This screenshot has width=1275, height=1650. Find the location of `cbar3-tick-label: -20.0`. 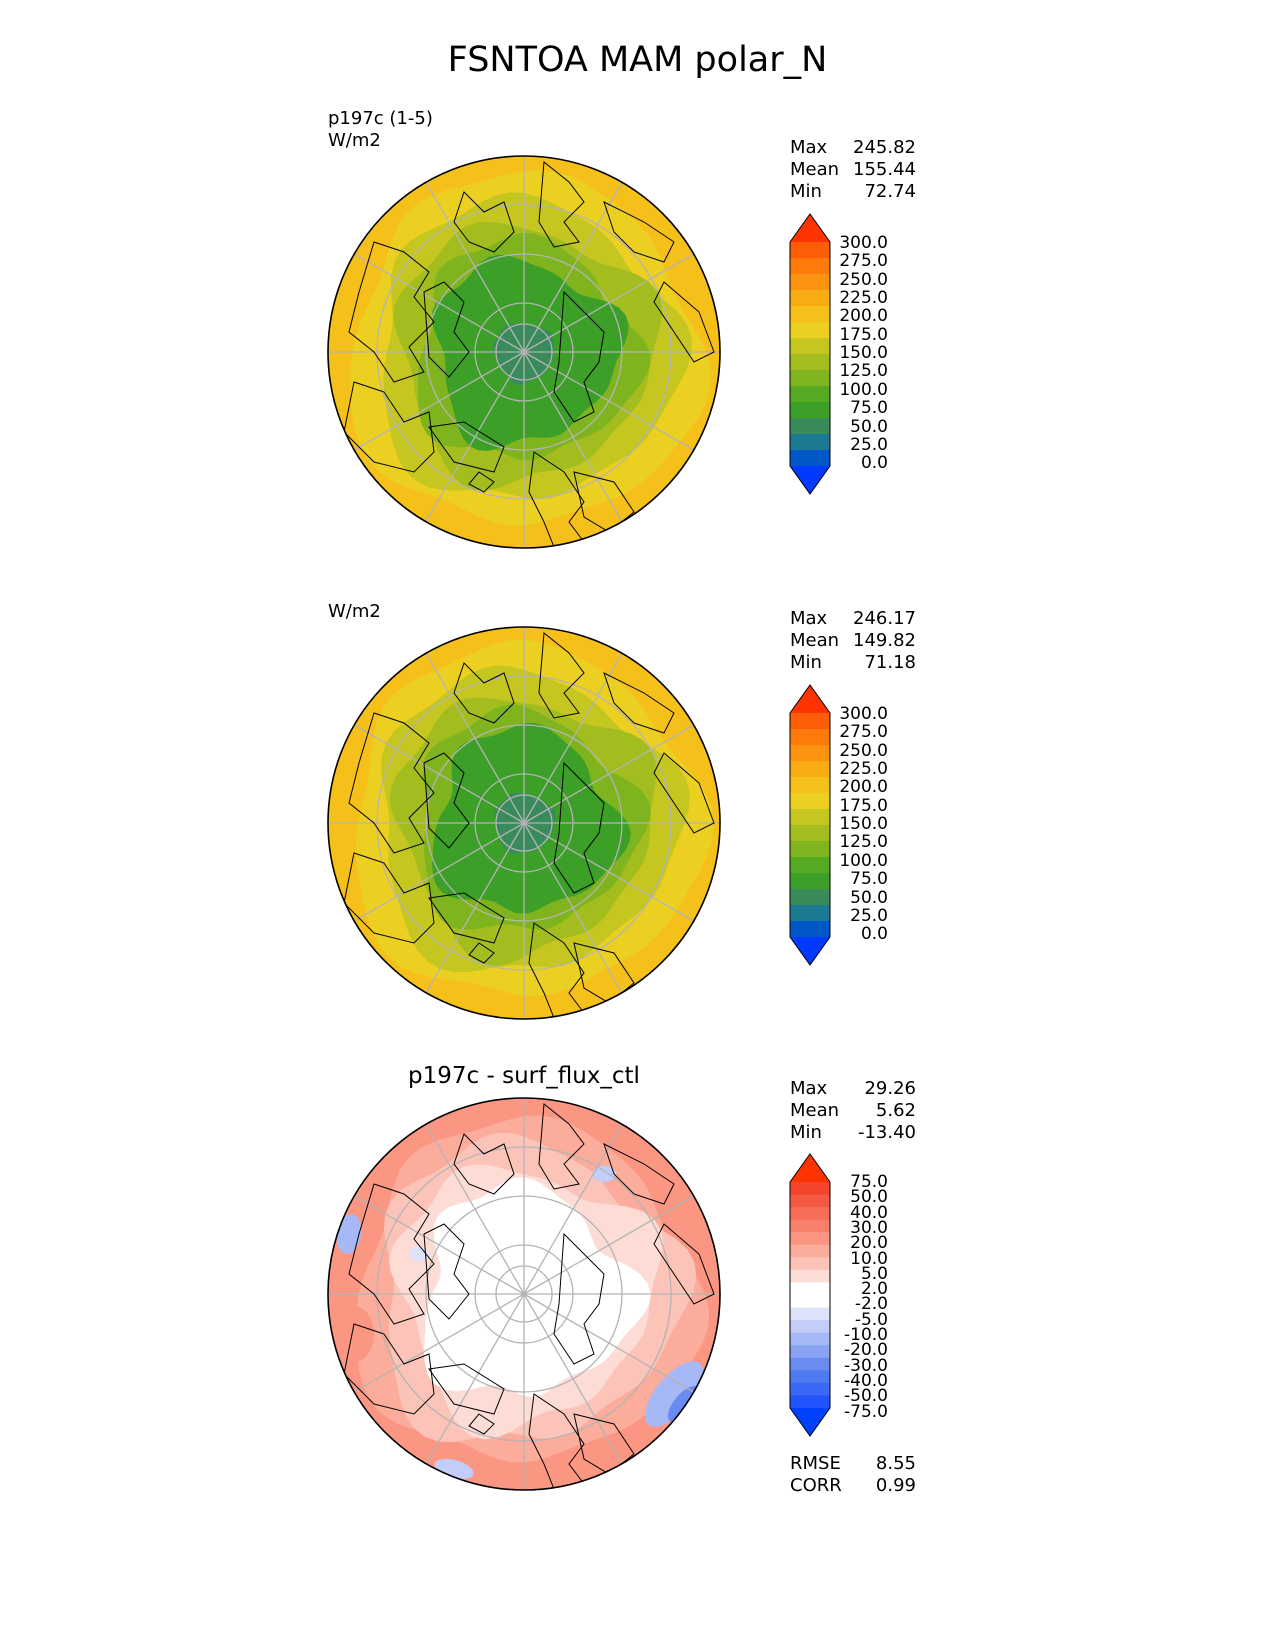

cbar3-tick-label: -20.0 is located at coordinates (866, 1350).